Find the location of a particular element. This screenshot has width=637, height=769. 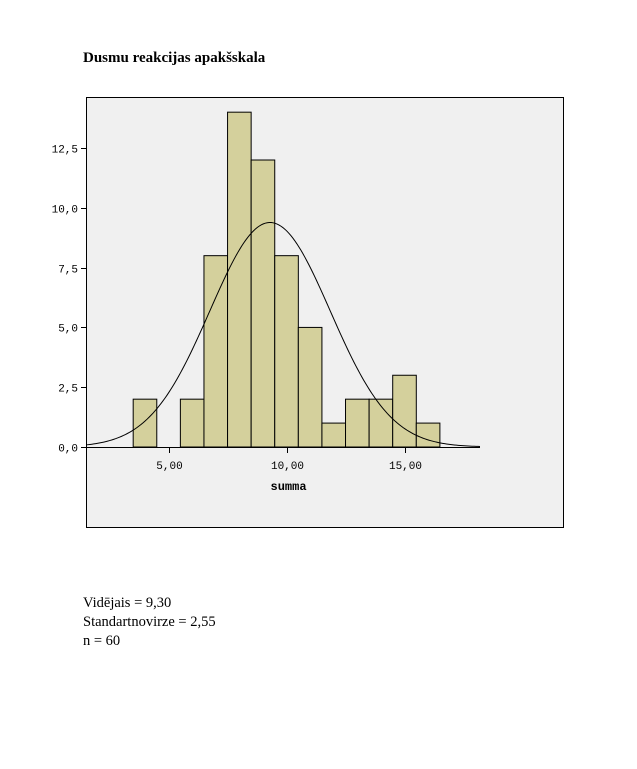

y-tick-label: 0,0 is located at coordinates (68, 450).